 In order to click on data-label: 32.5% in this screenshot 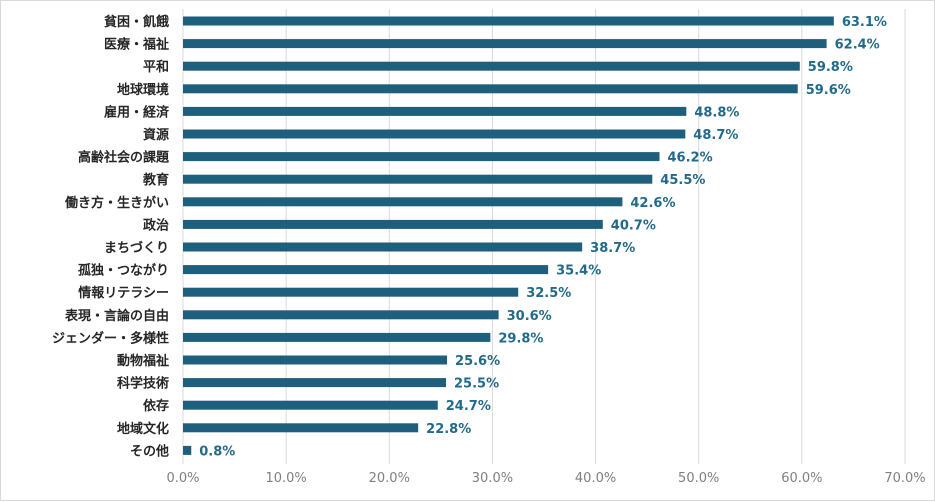, I will do `click(548, 293)`.